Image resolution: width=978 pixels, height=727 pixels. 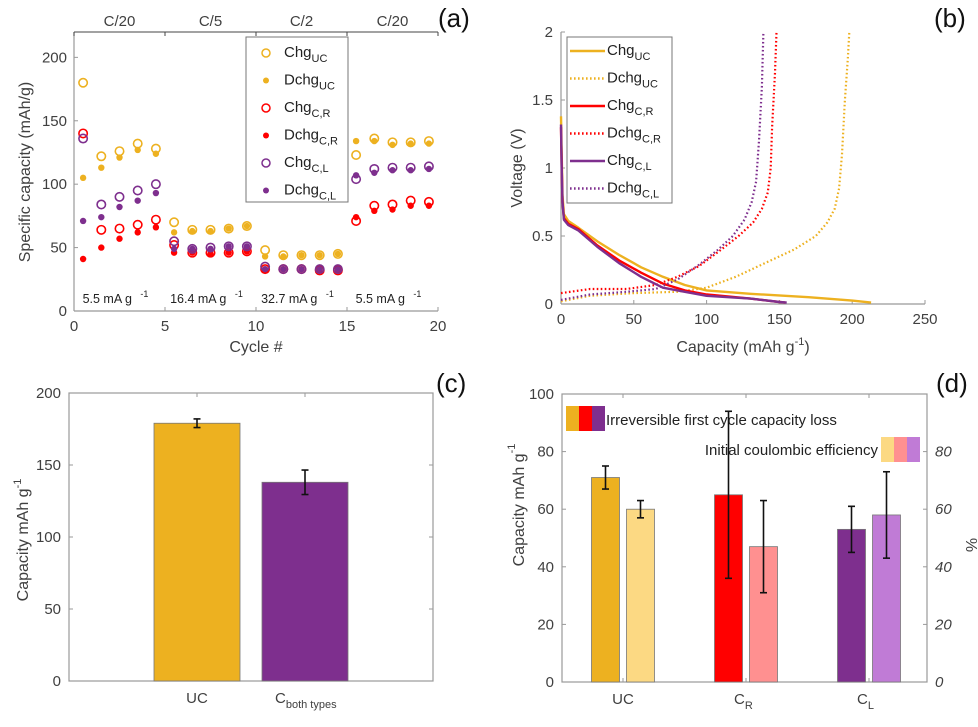 I want to click on panel-d-y2-tick-label: 40, so click(x=943, y=567).